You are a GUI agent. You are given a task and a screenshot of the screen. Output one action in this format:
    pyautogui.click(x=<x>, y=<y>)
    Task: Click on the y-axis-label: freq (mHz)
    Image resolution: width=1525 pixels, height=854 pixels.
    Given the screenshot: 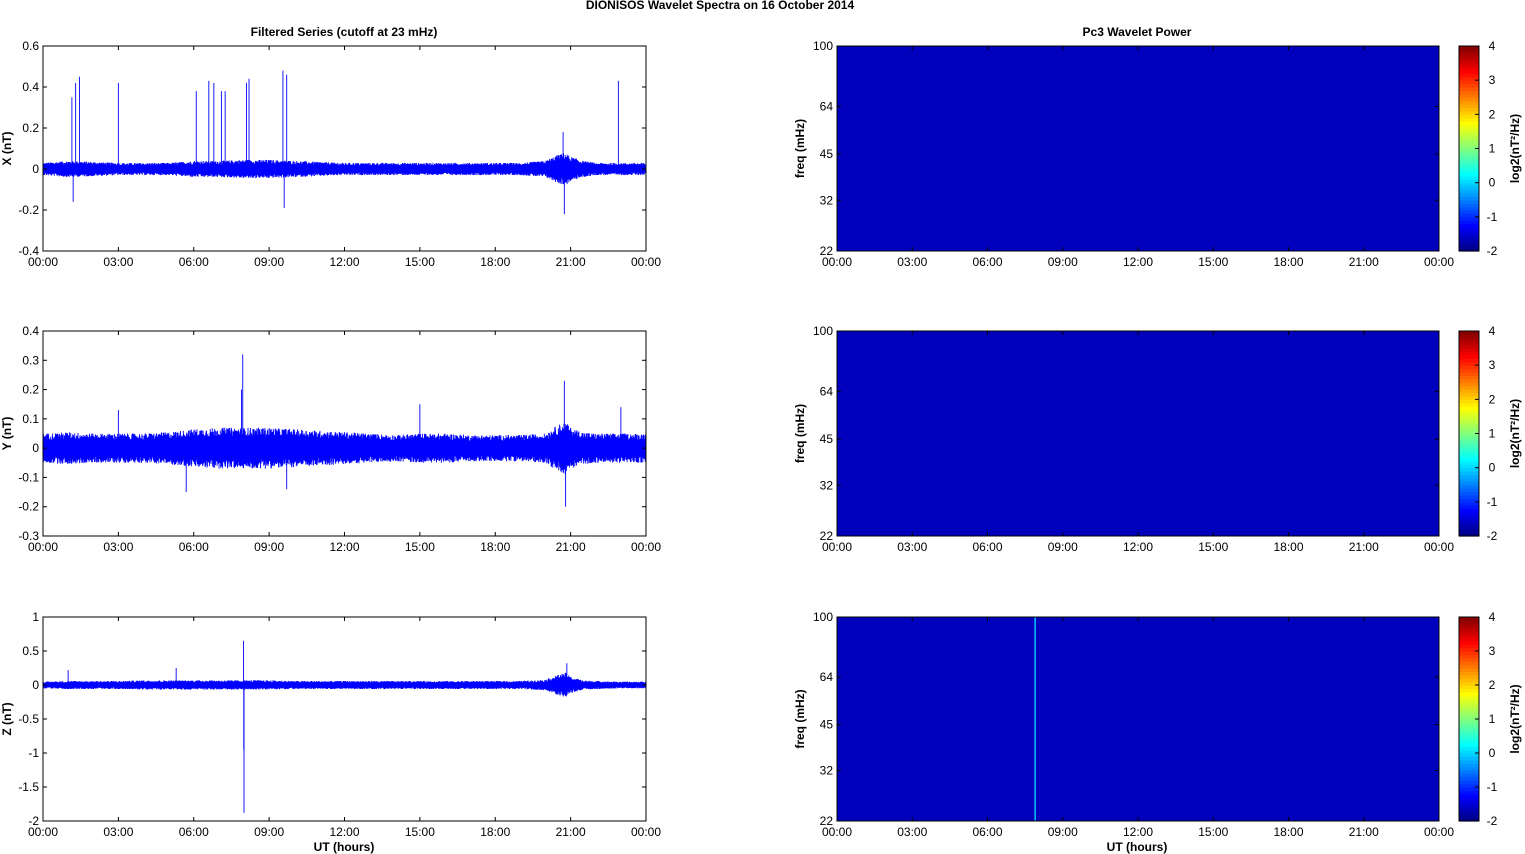 What is the action you would take?
    pyautogui.click(x=800, y=148)
    